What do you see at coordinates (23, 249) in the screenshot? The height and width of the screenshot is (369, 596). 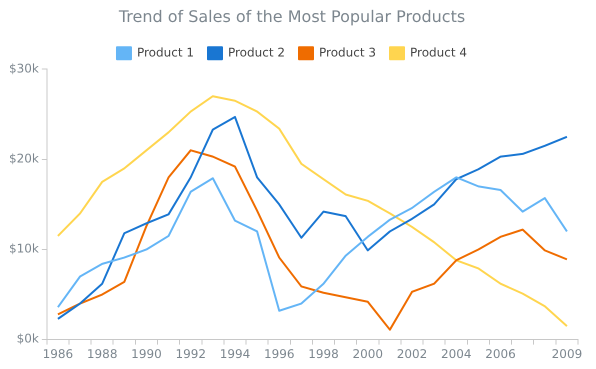 I see `y-tick-label: $10k` at bounding box center [23, 249].